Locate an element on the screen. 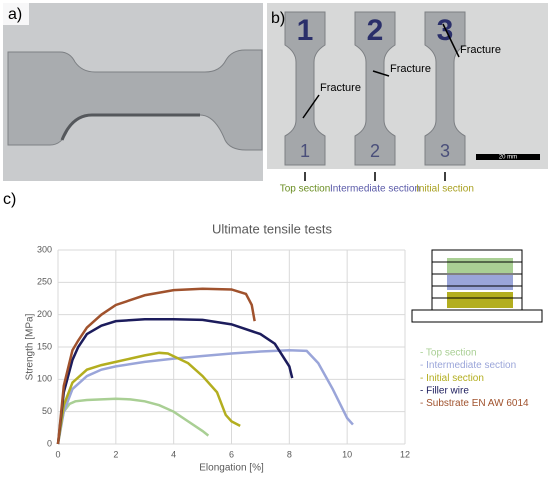 The height and width of the screenshot is (481, 550). legend-entry: - Initial section is located at coordinates (452, 378).